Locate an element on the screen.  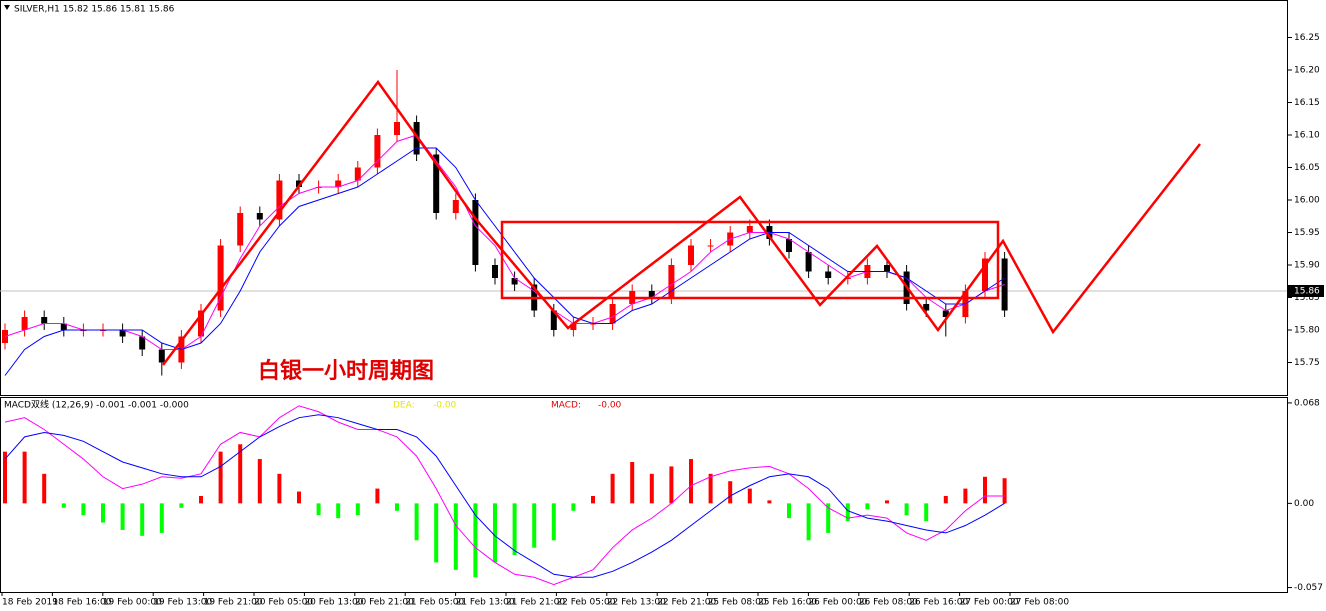
x-tick-label: 19 Feb 21:00 is located at coordinates (233, 603).